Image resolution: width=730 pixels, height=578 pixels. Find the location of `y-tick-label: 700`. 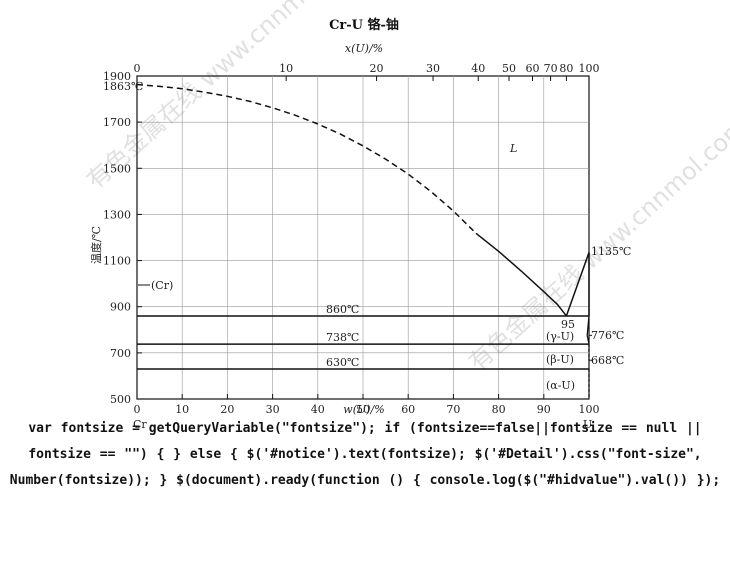

y-tick-label: 700 is located at coordinates (120, 353).